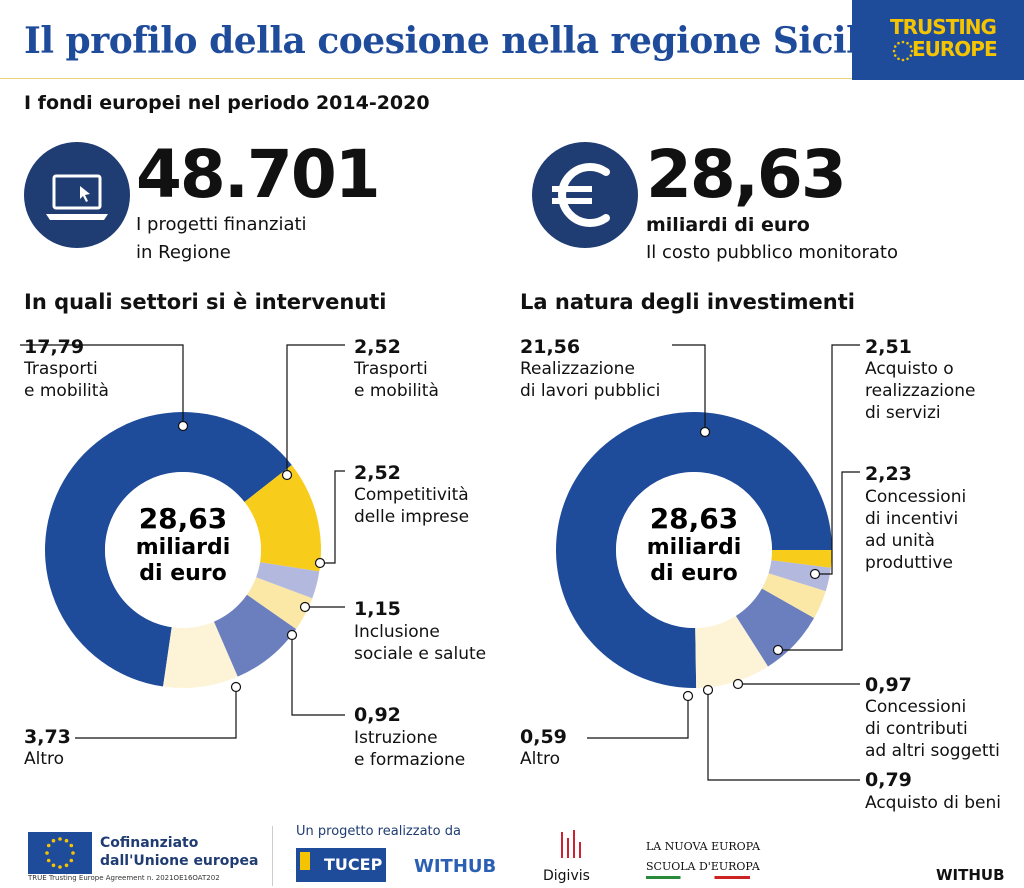  I want to click on projects-count: 48.701, so click(258, 174).